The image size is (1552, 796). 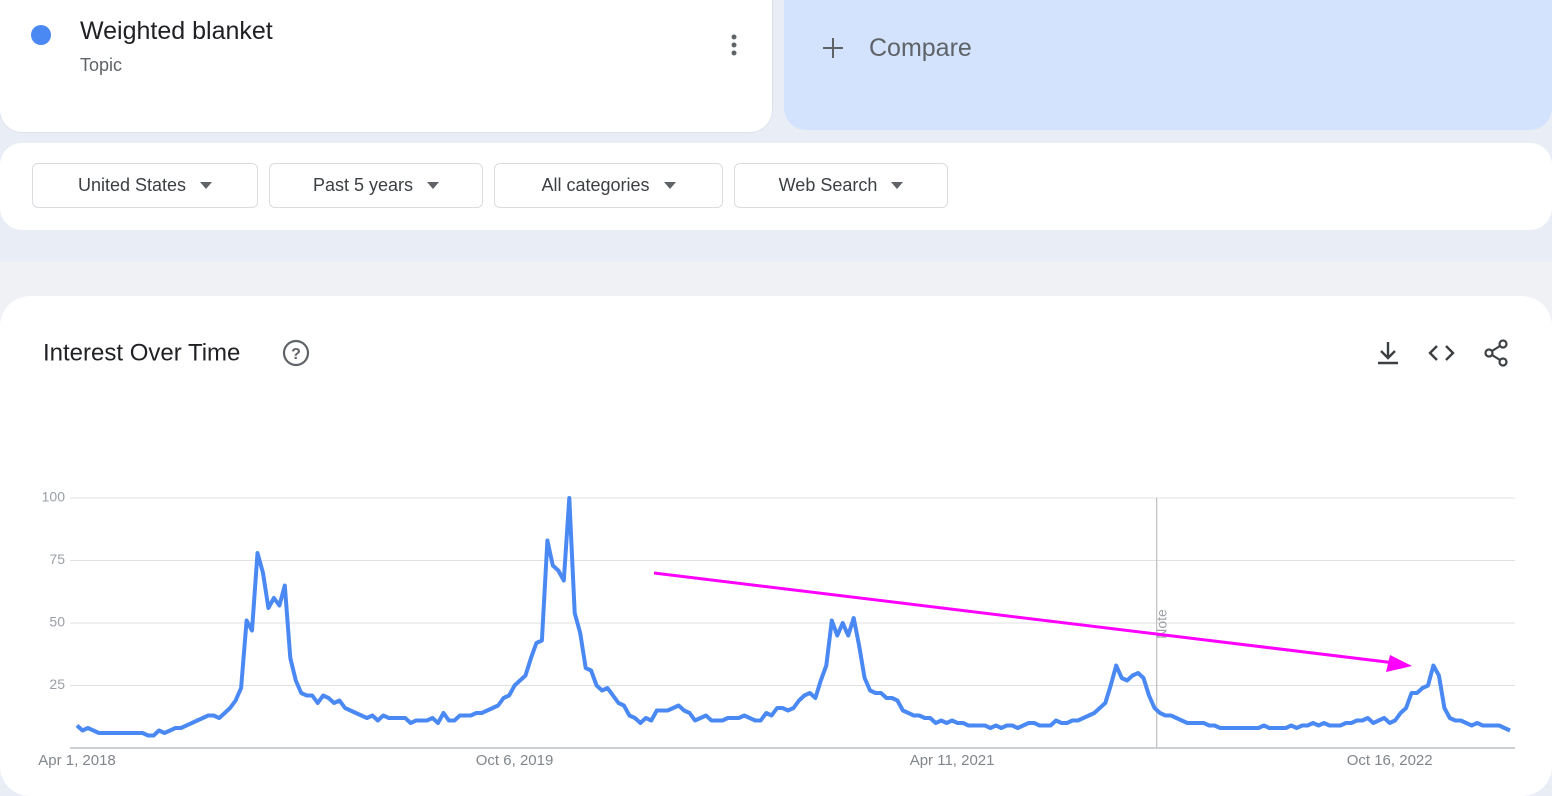 I want to click on filter-label: All categories, so click(x=595, y=185).